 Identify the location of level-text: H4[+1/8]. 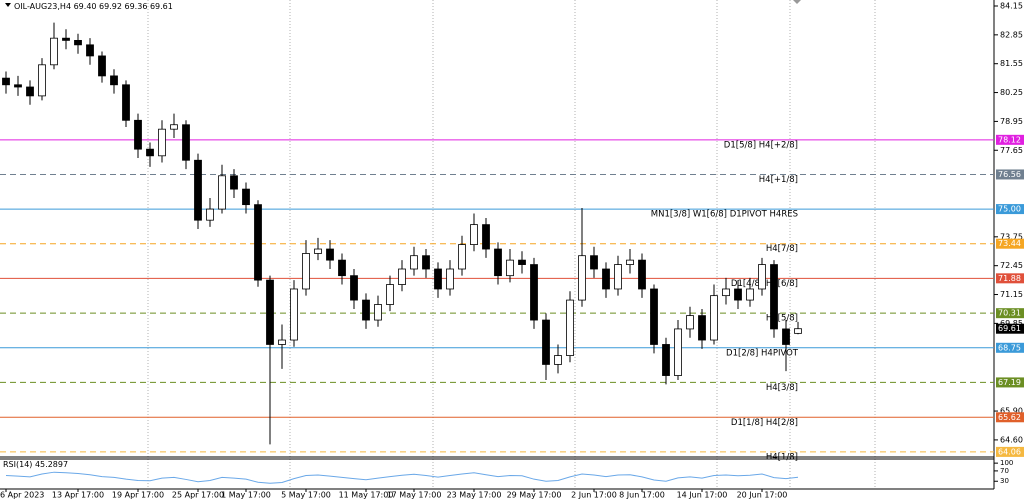
(778, 180).